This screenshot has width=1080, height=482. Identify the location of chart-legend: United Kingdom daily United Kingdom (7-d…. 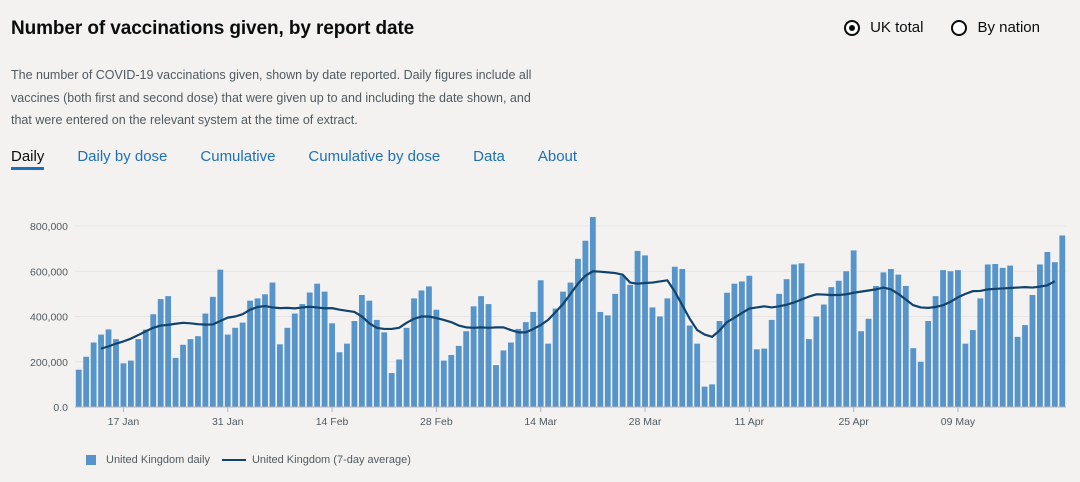
(254, 460).